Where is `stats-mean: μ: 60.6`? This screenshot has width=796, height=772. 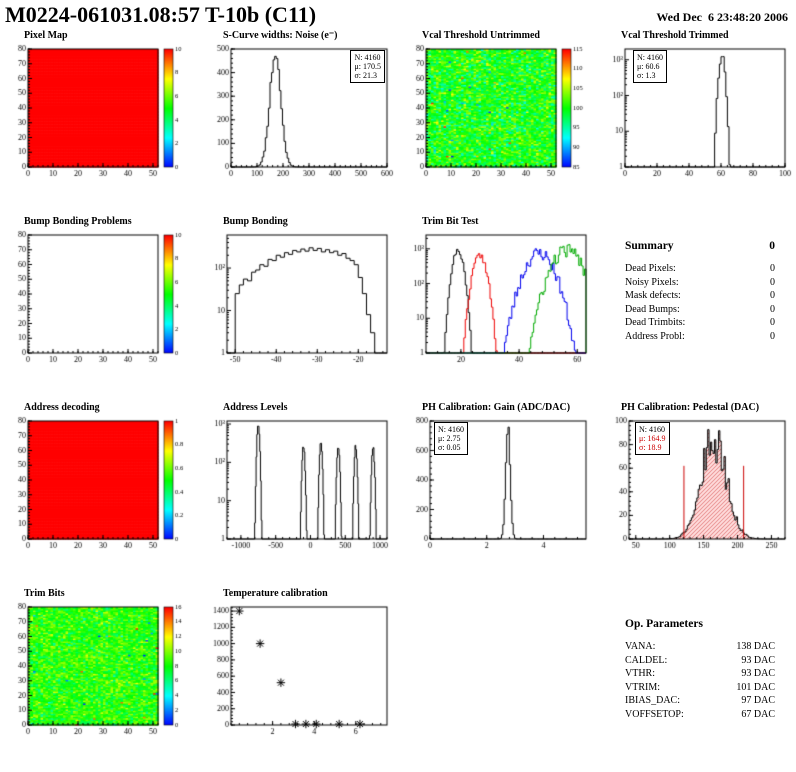
stats-mean: μ: 60.6 is located at coordinates (648, 66).